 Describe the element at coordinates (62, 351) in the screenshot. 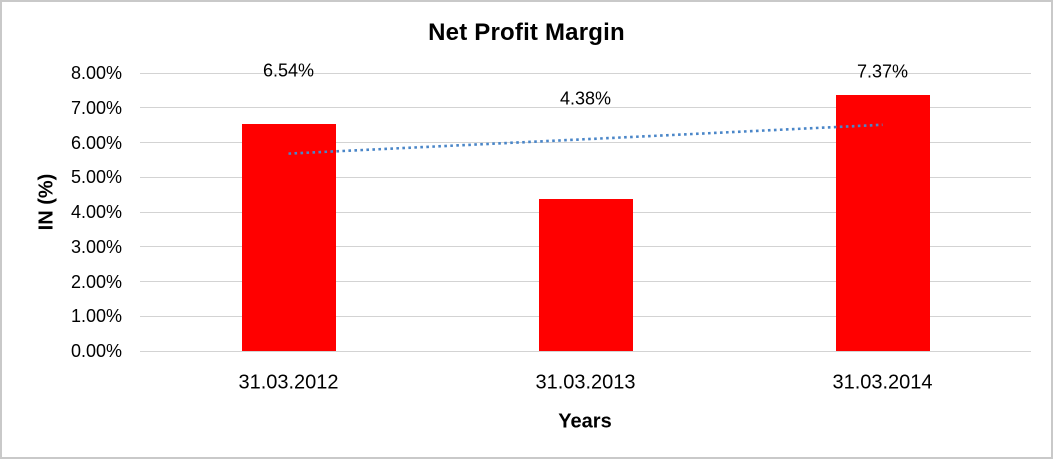

I see `y-tick-label: 0.00%` at that location.